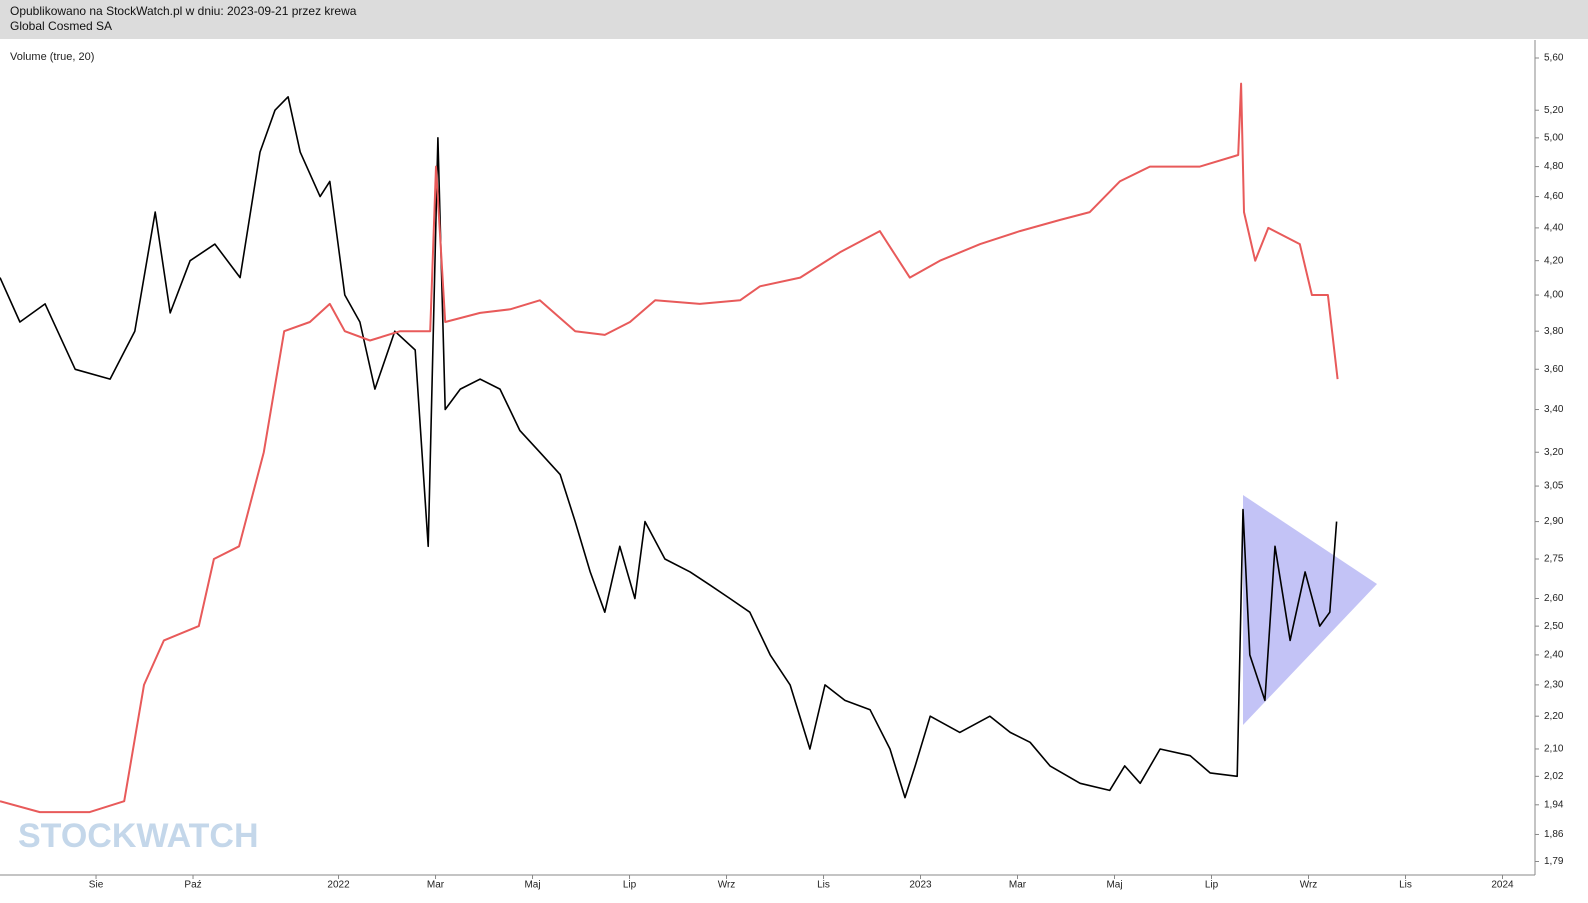 The image size is (1588, 903). What do you see at coordinates (1554, 861) in the screenshot?
I see `y-tick-label: 1,79` at bounding box center [1554, 861].